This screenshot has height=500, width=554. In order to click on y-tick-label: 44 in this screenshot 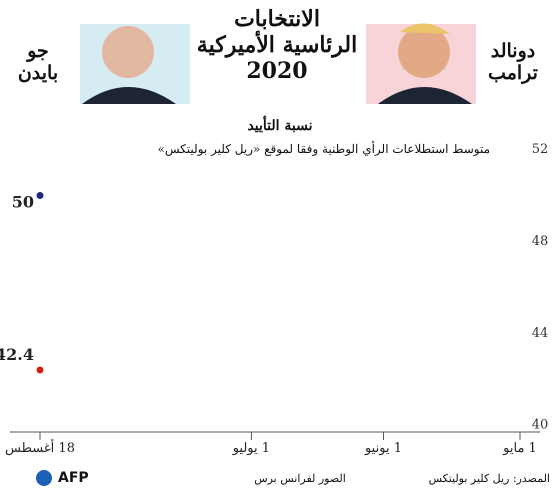, I will do `click(540, 333)`.